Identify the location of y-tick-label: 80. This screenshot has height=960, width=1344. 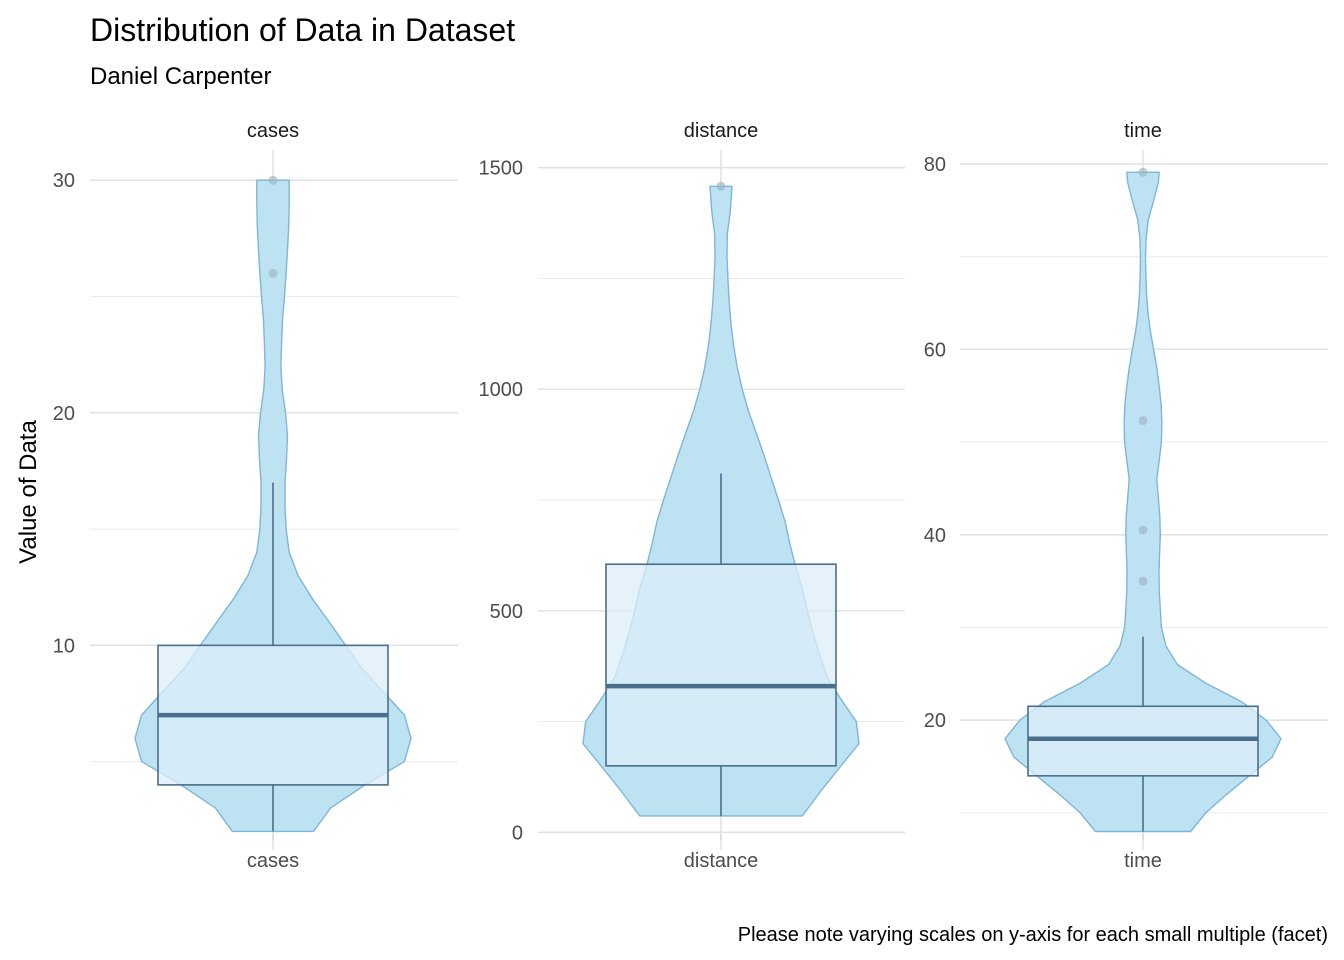
(935, 165).